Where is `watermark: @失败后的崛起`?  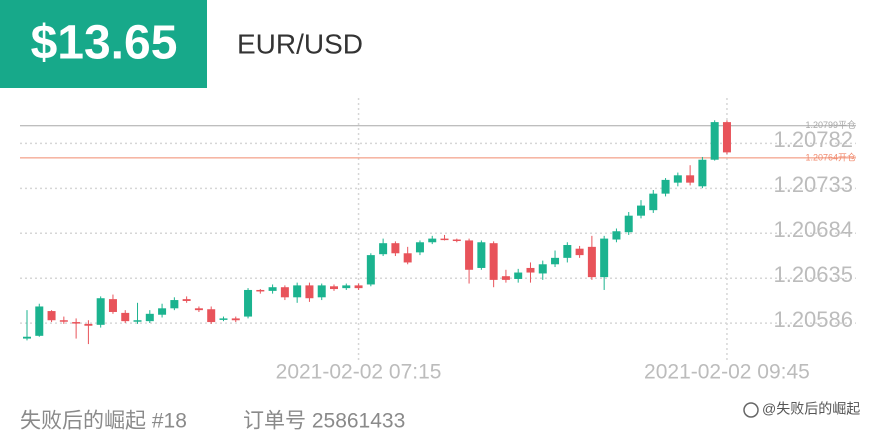
watermark: @失败后的崛起 is located at coordinates (811, 409).